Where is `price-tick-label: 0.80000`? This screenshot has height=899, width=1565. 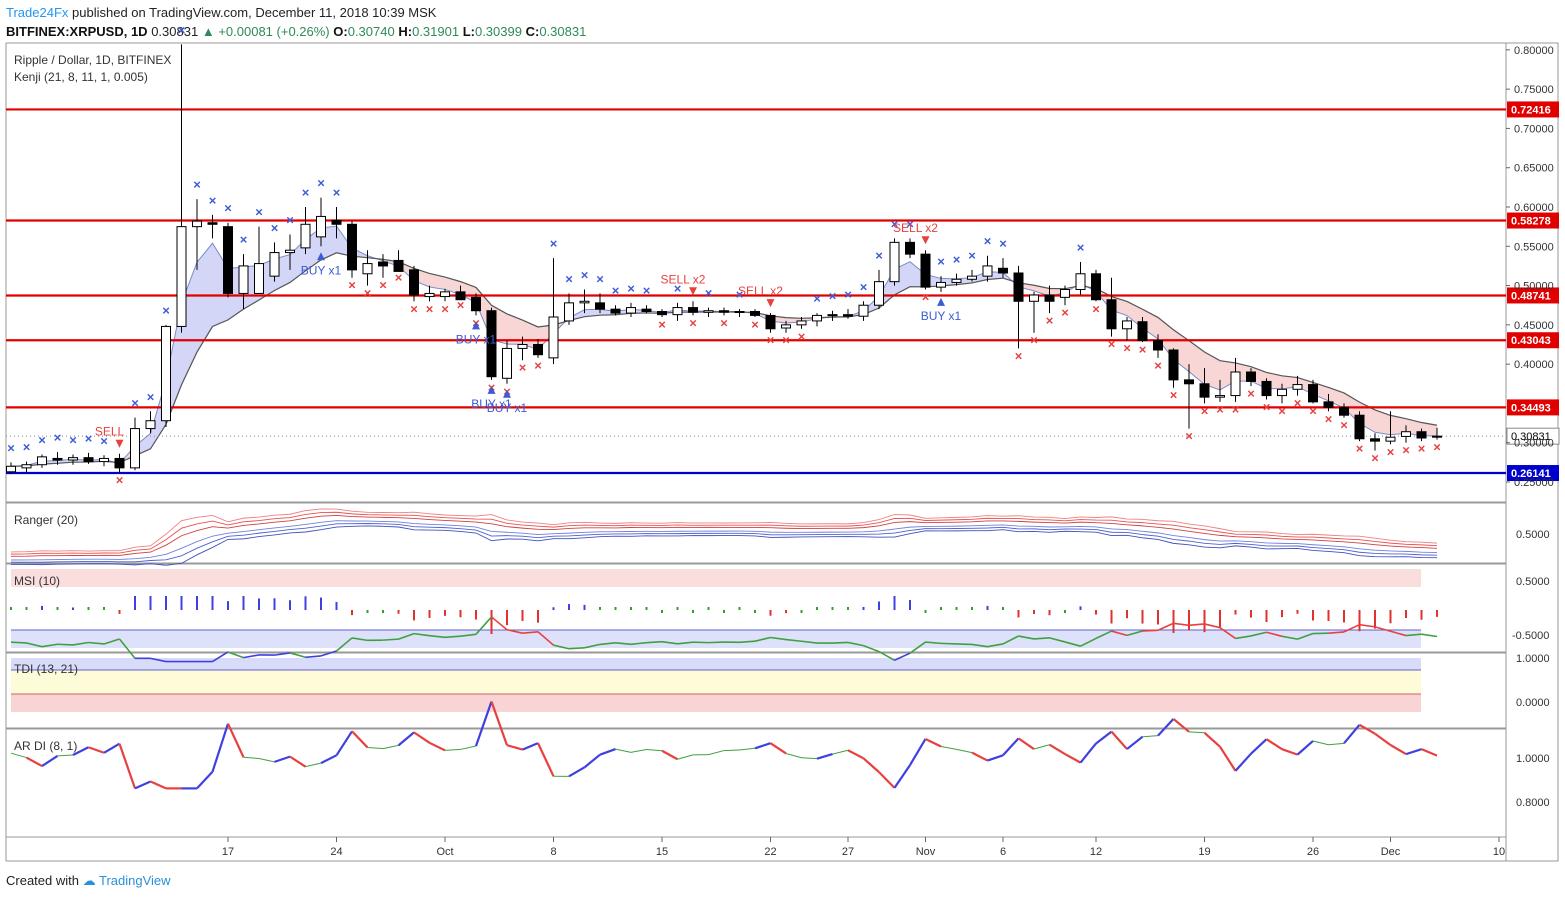 price-tick-label: 0.80000 is located at coordinates (1534, 51).